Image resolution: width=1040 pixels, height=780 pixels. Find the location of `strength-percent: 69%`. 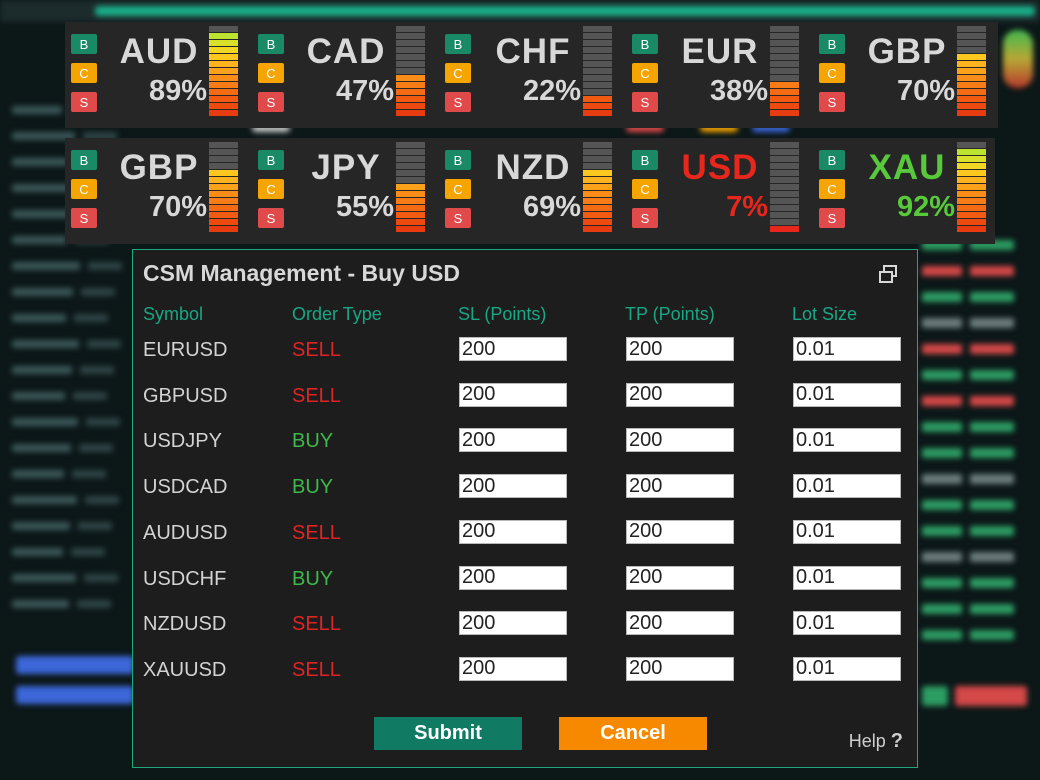

strength-percent: 69% is located at coordinates (551, 207).